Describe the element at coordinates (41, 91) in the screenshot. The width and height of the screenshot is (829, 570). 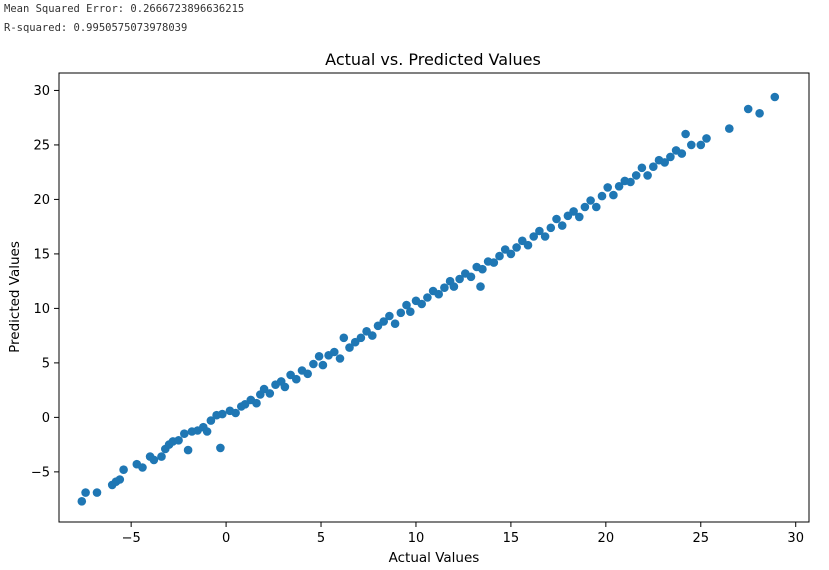
I see `y-tick-label: 30` at that location.